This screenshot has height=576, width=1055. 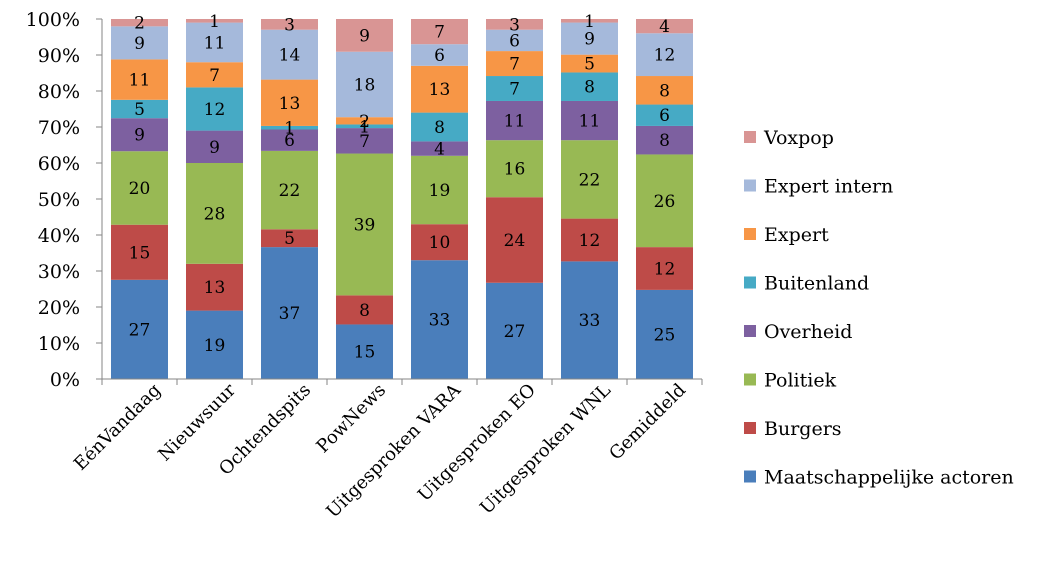 I want to click on data-label-overheid: 6, so click(x=289, y=141).